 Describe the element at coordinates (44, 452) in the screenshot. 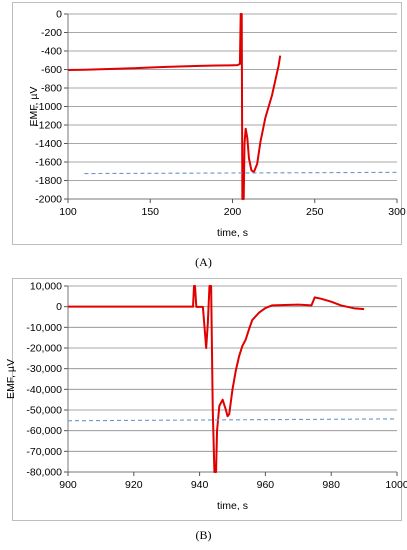

I see `chart-b-ytick-label: -70,000` at that location.